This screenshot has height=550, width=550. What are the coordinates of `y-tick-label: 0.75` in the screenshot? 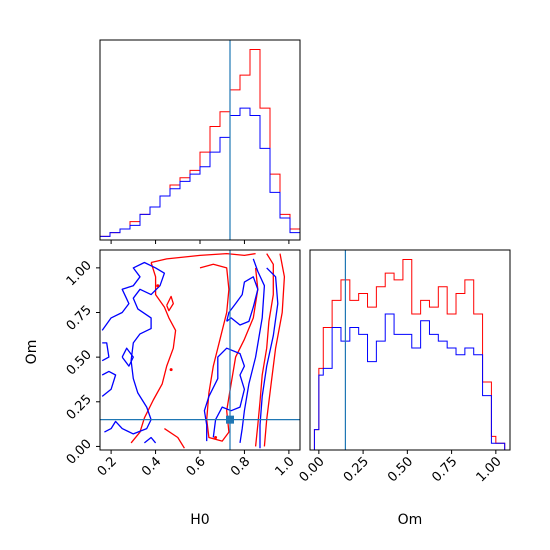 It's located at (79, 318).